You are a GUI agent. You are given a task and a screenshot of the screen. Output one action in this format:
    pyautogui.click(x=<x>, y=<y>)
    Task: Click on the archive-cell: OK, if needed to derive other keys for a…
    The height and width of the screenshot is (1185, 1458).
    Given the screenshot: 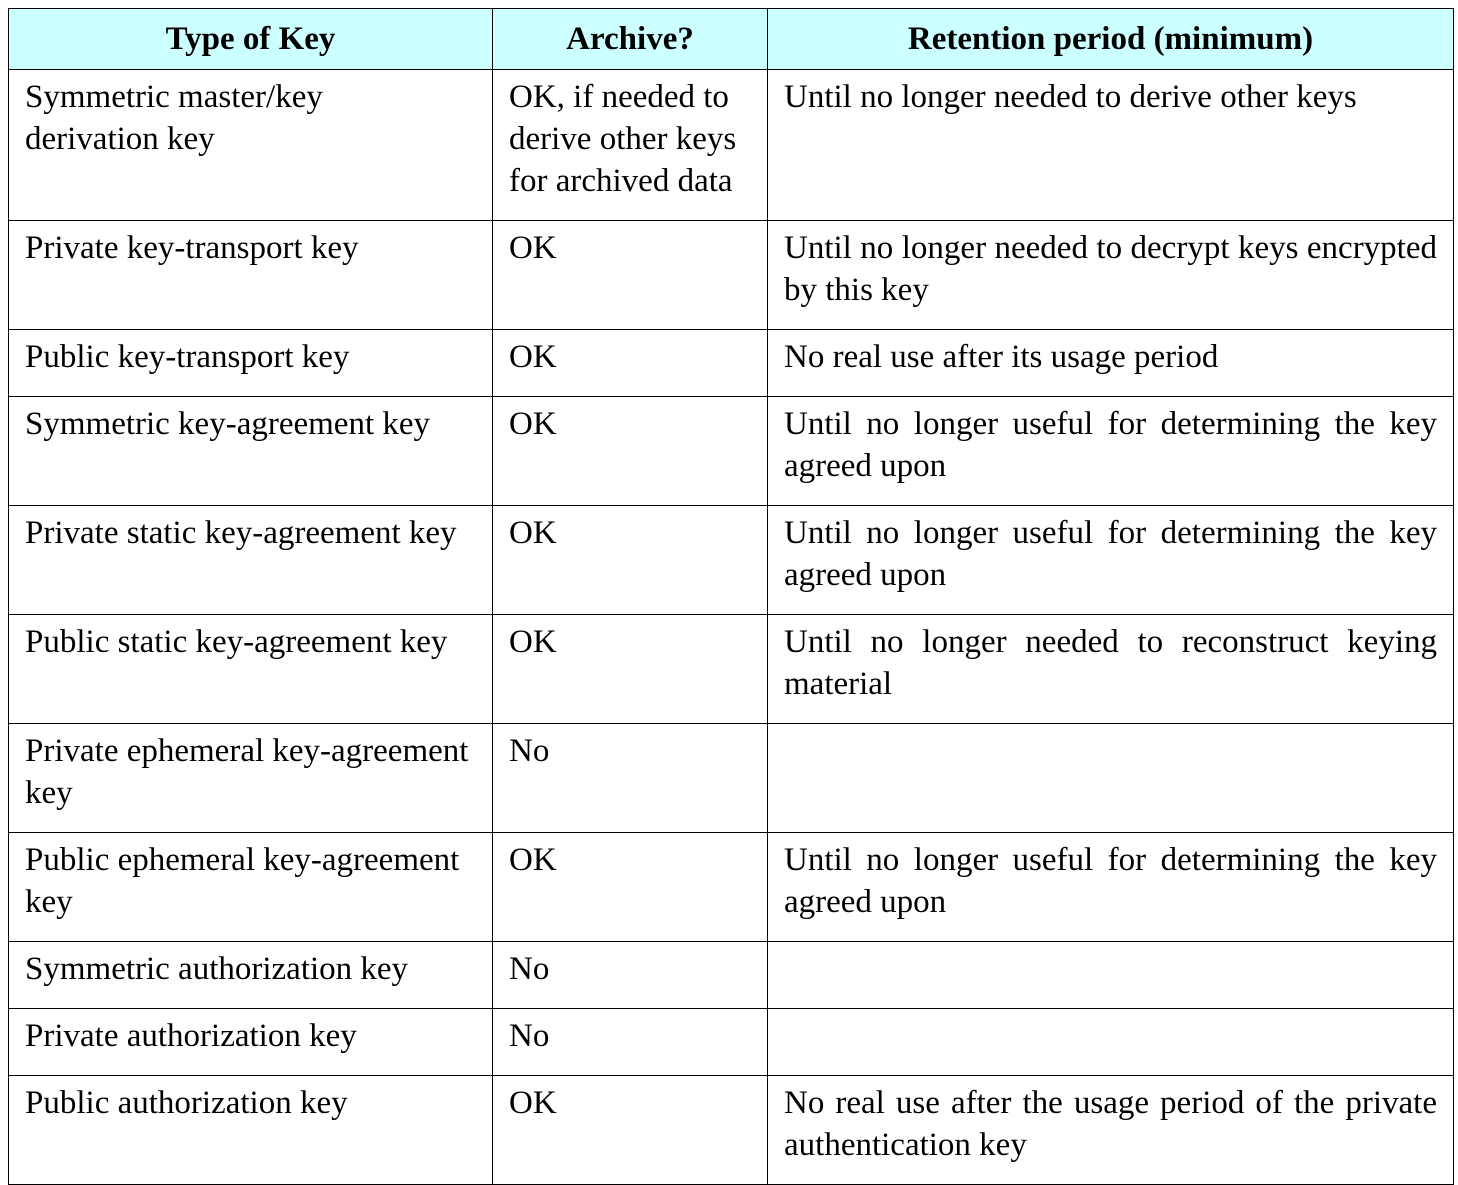 What is the action you would take?
    pyautogui.click(x=630, y=145)
    